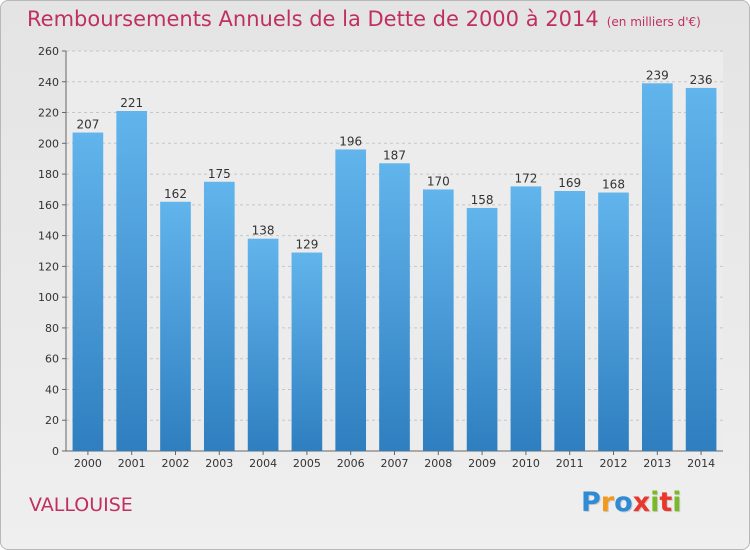 This screenshot has height=550, width=750. I want to click on y-tick-label: 180, so click(48, 174).